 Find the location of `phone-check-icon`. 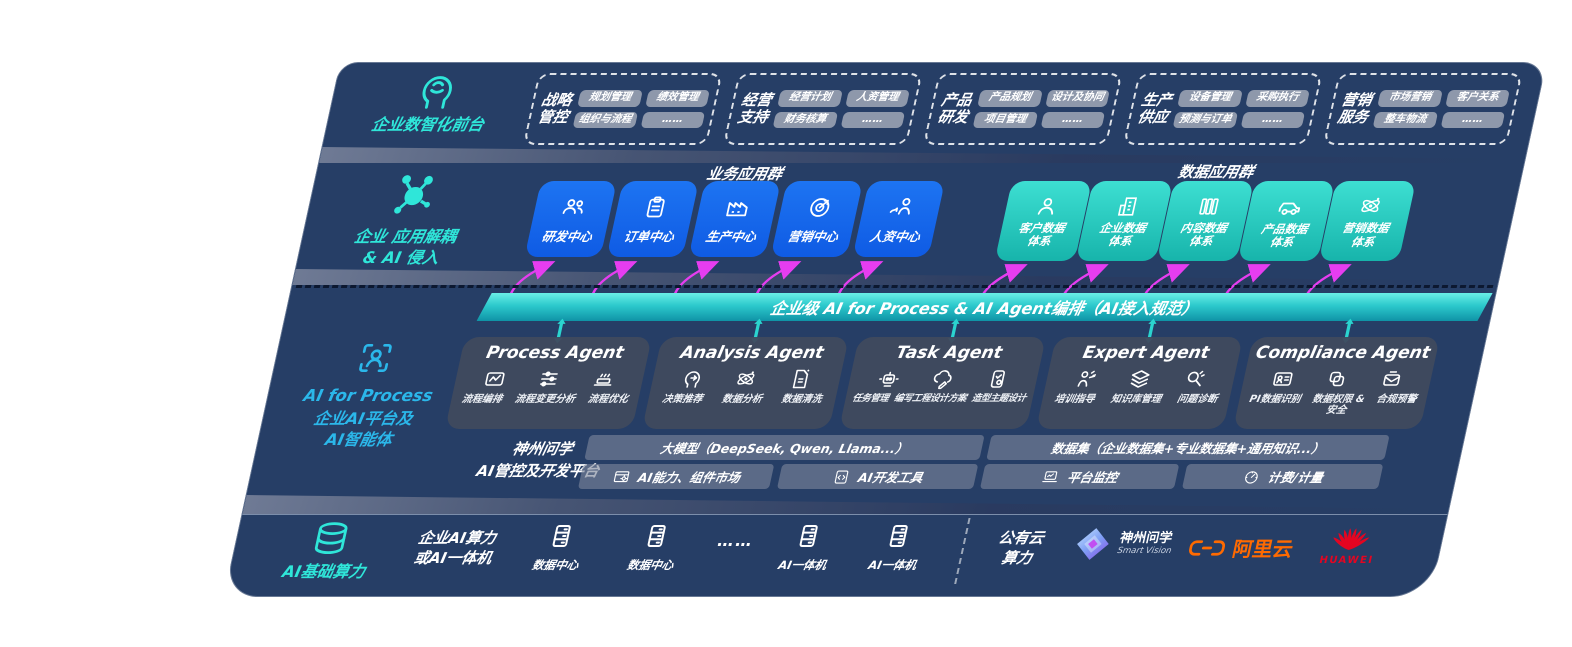

phone-check-icon is located at coordinates (997, 379).